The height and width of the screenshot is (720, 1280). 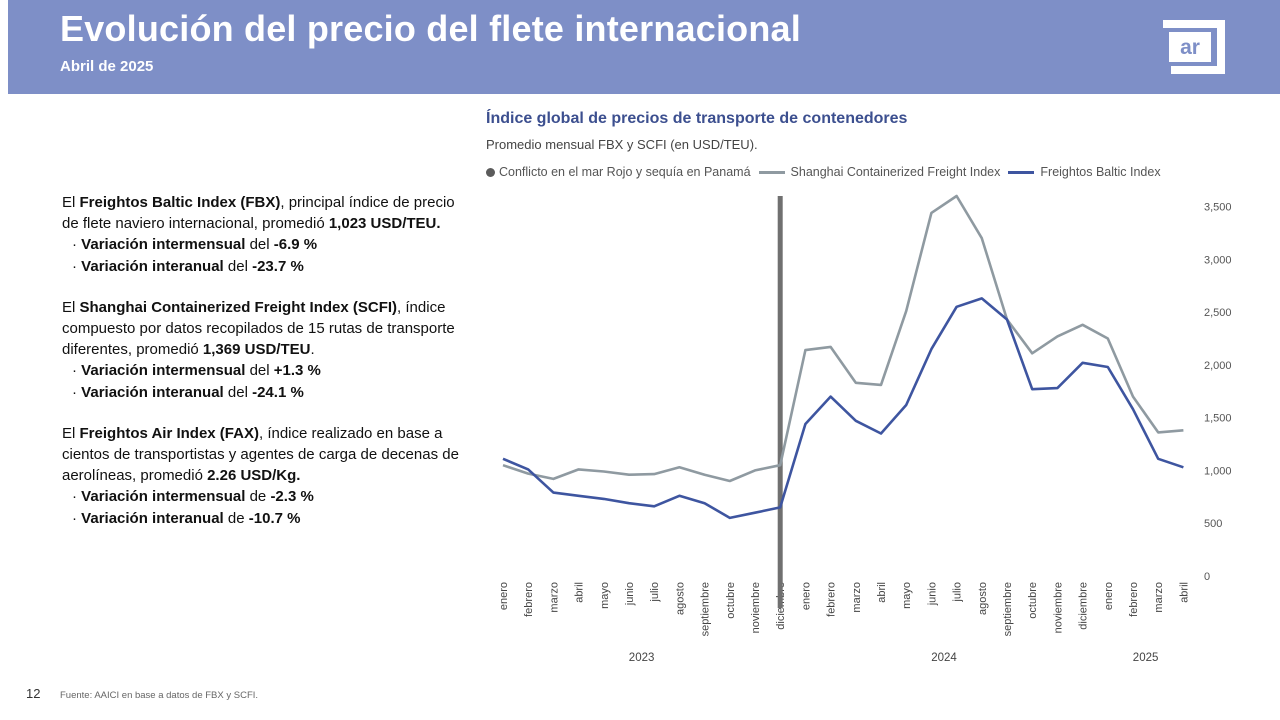 What do you see at coordinates (107, 66) in the screenshot?
I see `page-subtitle: Abril de 2025` at bounding box center [107, 66].